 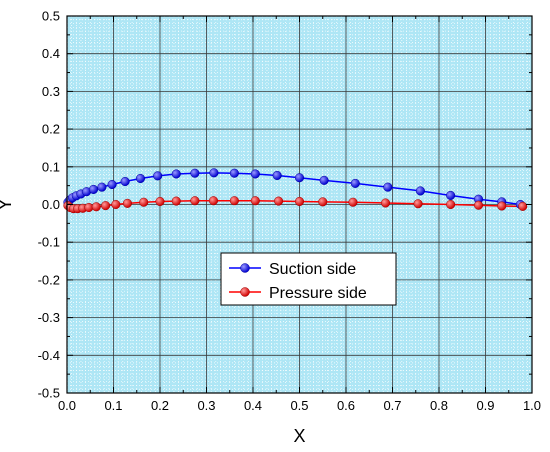 I want to click on y-tick-label: 0.4, so click(x=51, y=53).